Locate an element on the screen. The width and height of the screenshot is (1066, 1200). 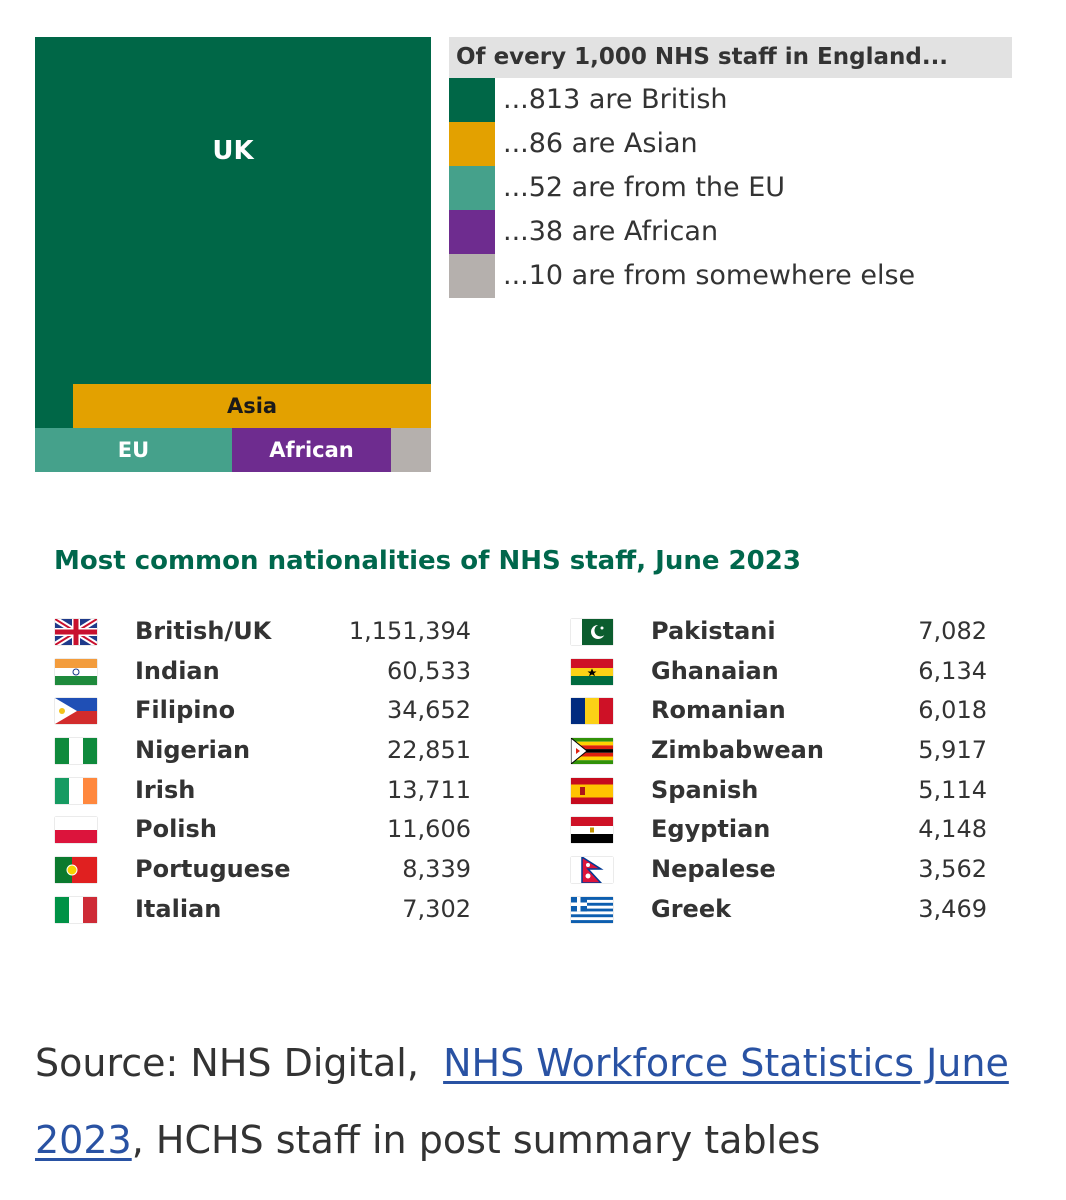
nationality-name: Nigerian is located at coordinates (193, 750).